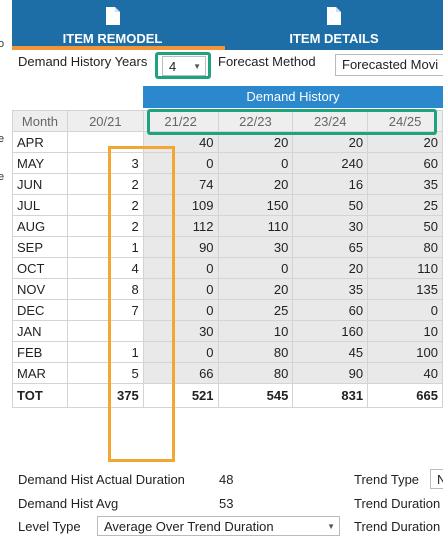  Describe the element at coordinates (440, 479) in the screenshot. I see `trend-type-value: N` at that location.